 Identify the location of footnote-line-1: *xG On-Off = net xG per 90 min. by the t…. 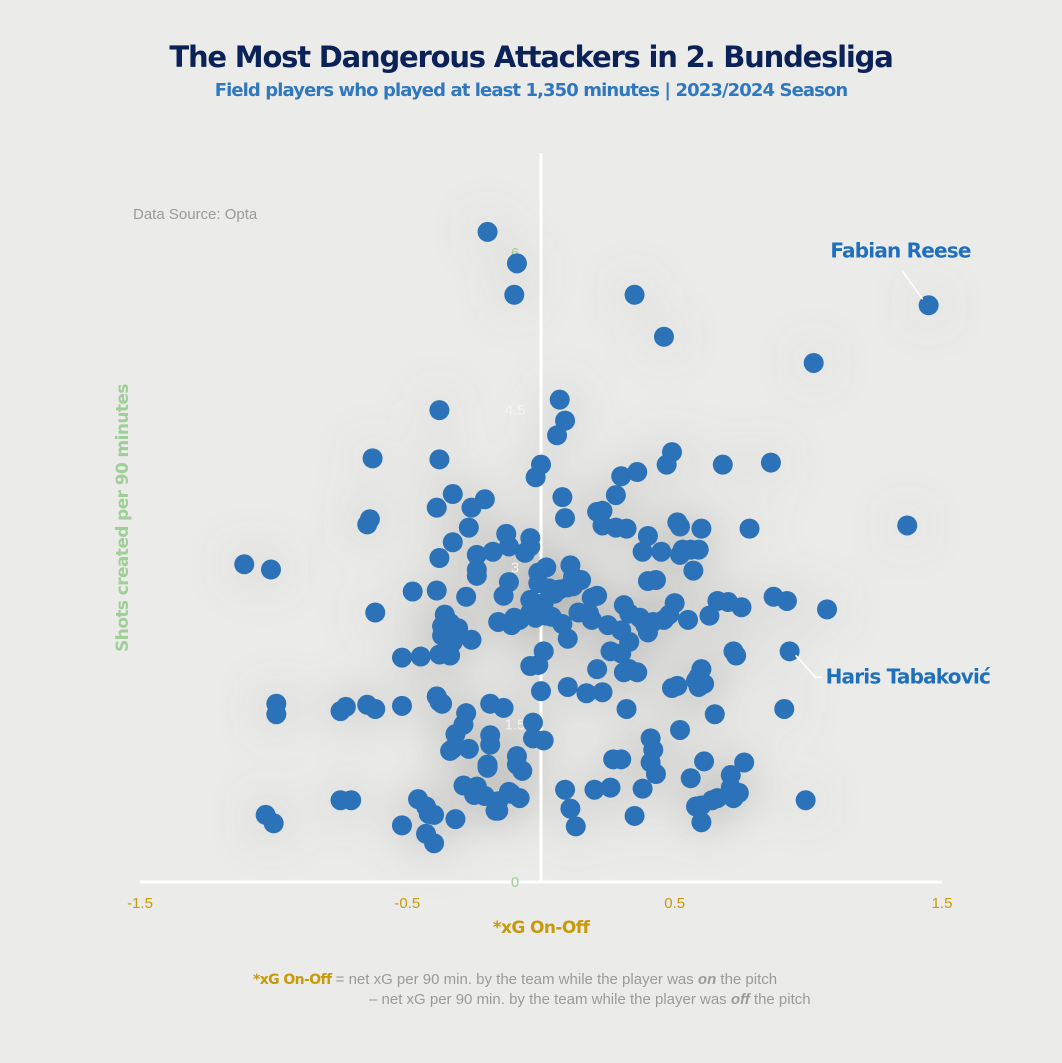
(515, 979).